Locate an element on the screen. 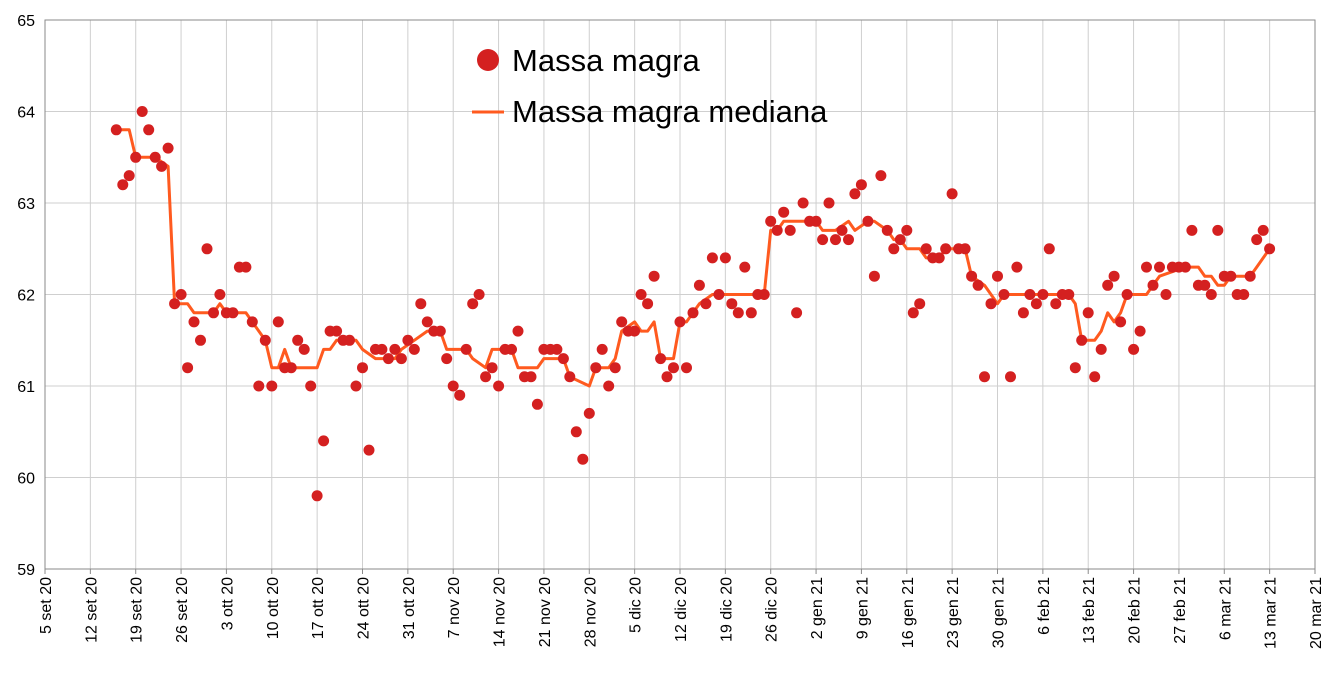  x-tick-label: 13 feb 21 is located at coordinates (1089, 610).